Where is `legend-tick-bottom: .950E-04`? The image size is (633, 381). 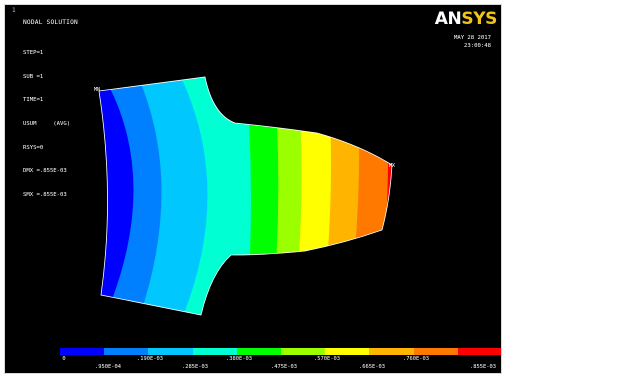
legend-tick-bottom: .950E-04 is located at coordinates (108, 367).